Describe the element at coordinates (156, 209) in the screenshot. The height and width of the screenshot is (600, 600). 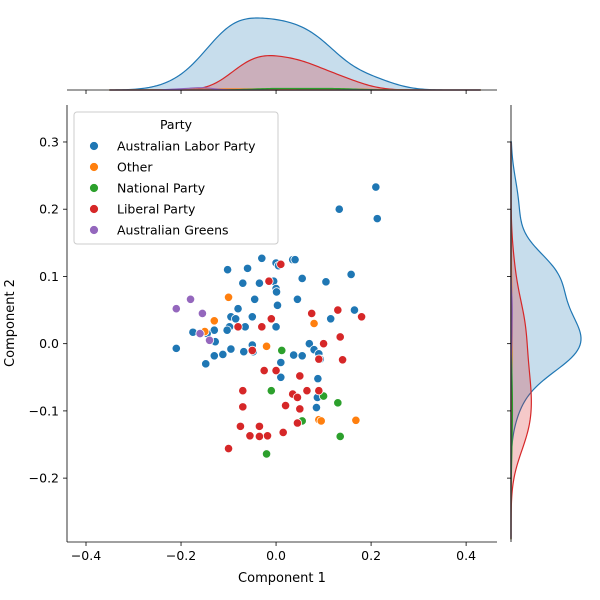
I see `legend-label: Liberal Party` at that location.